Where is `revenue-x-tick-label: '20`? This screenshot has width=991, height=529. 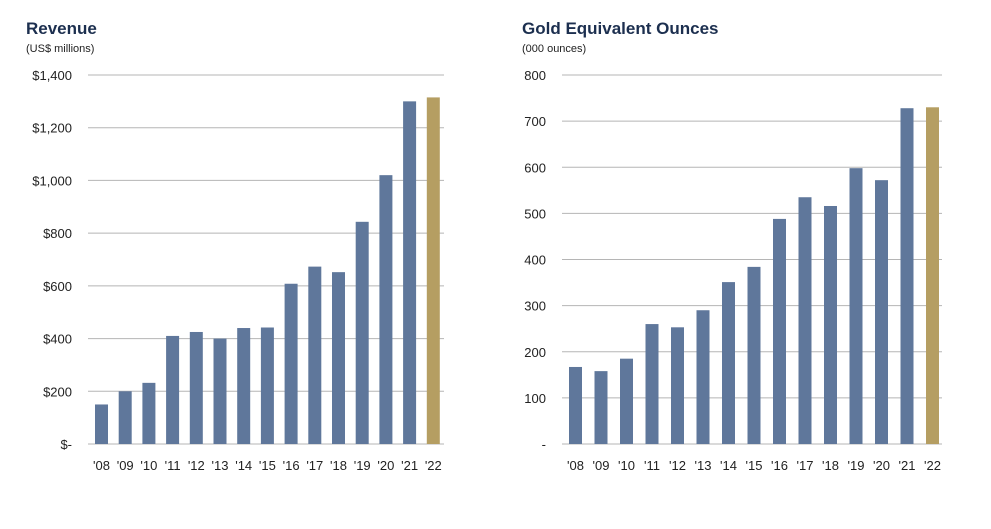
revenue-x-tick-label: '20 is located at coordinates (385, 465).